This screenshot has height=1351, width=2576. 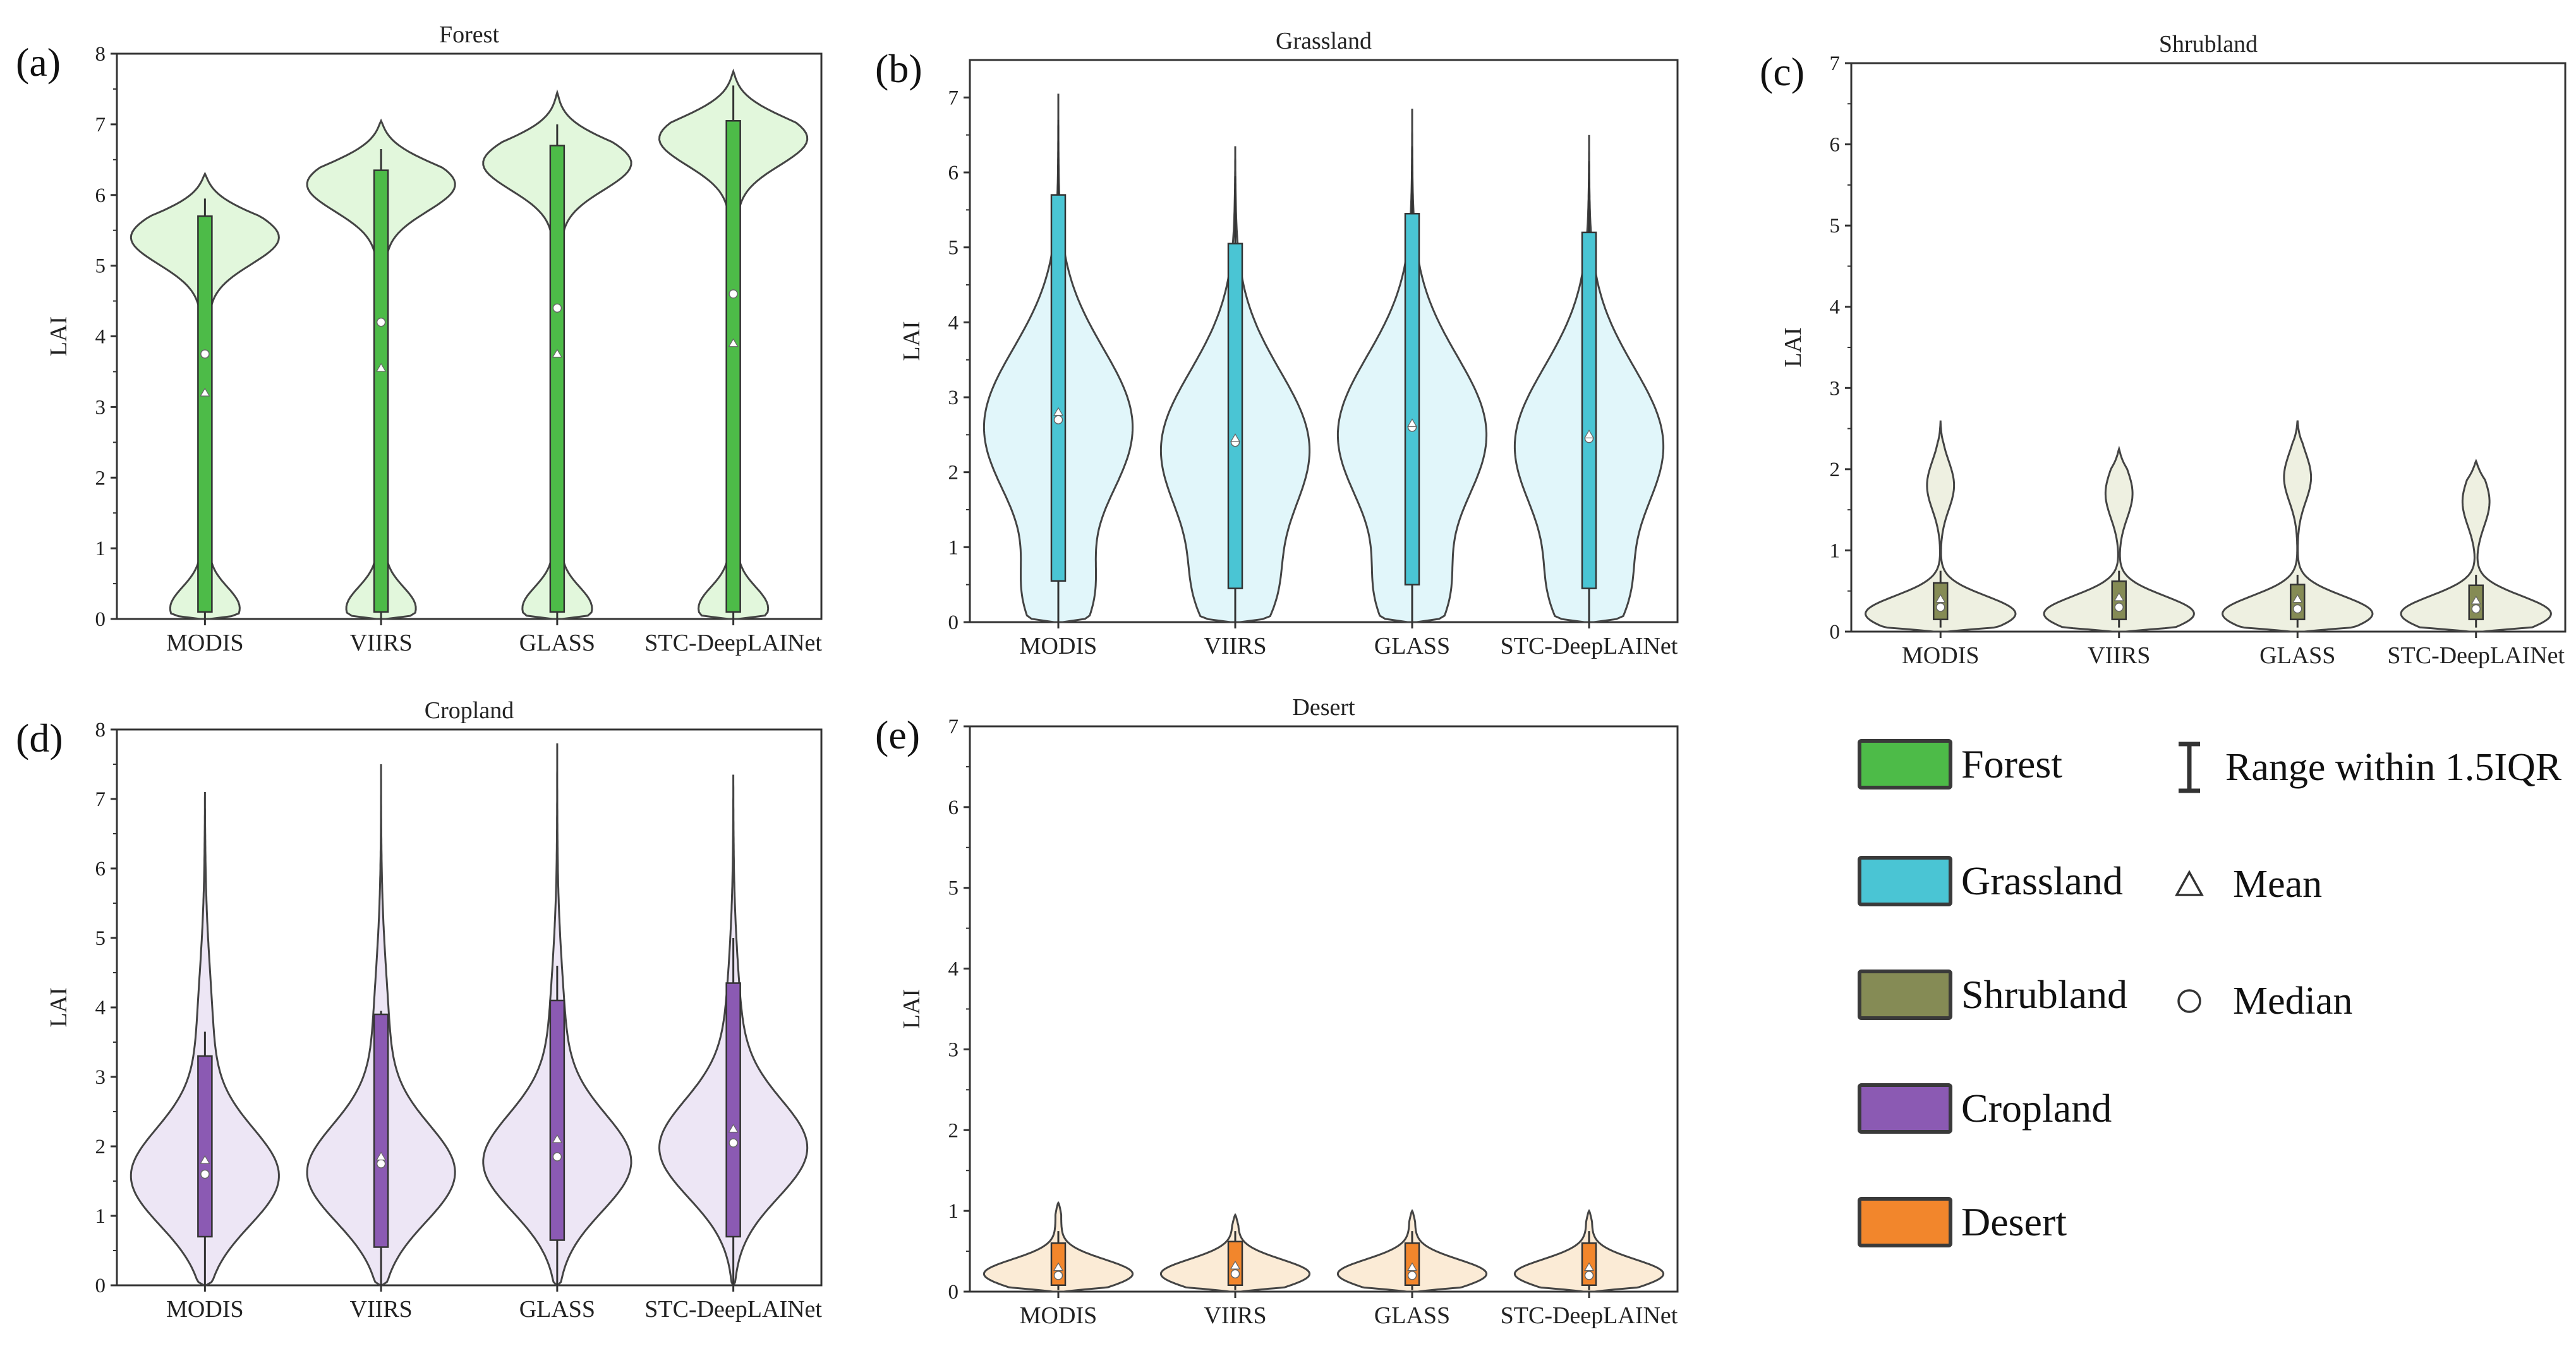 I want to click on legend-label-forest: Forest, so click(x=2011, y=764).